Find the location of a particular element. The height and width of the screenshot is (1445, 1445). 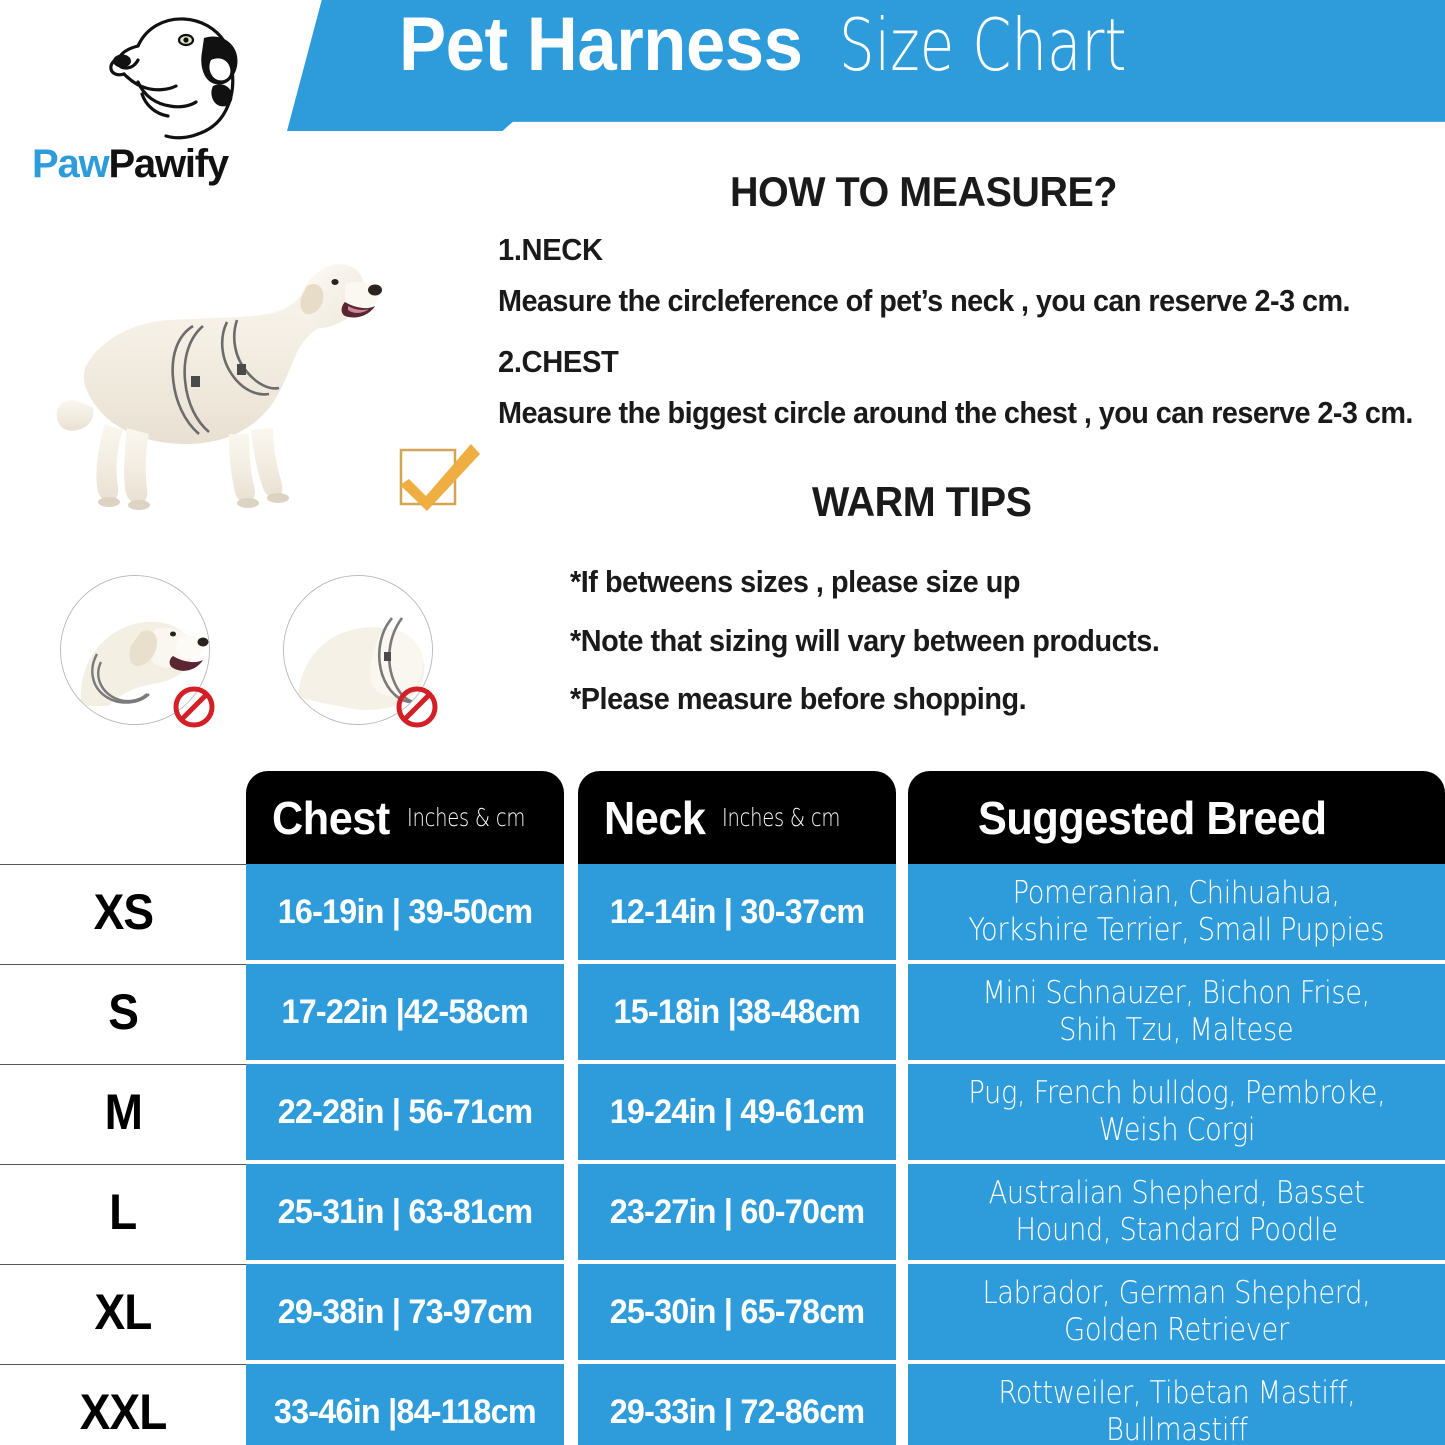

cell-neck: 15-18in |38-48cm is located at coordinates (737, 1012).